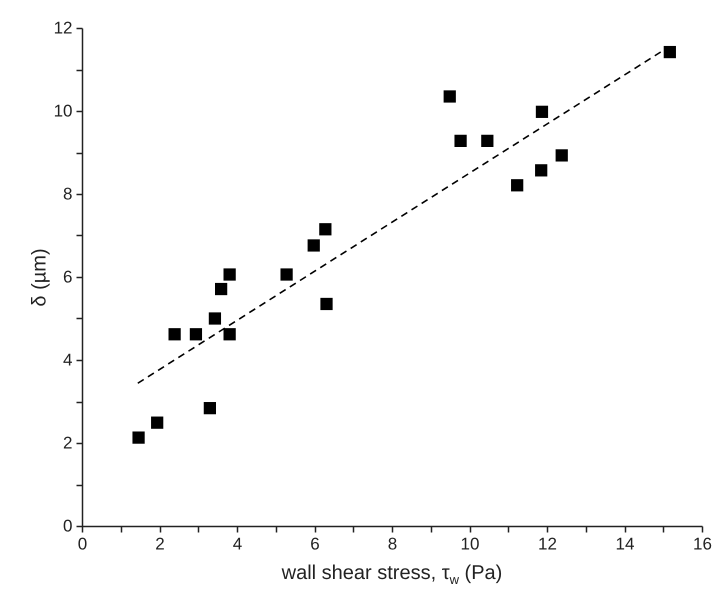  I want to click on y-axis-title: δ (µm), so click(39, 277).